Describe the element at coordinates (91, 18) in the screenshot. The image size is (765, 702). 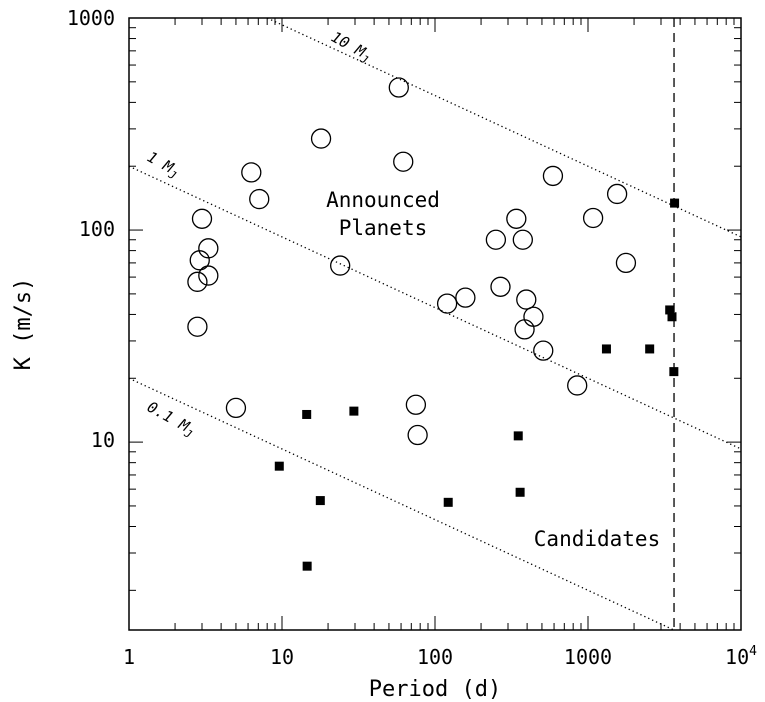
I see `y-tick-label: 1000` at that location.